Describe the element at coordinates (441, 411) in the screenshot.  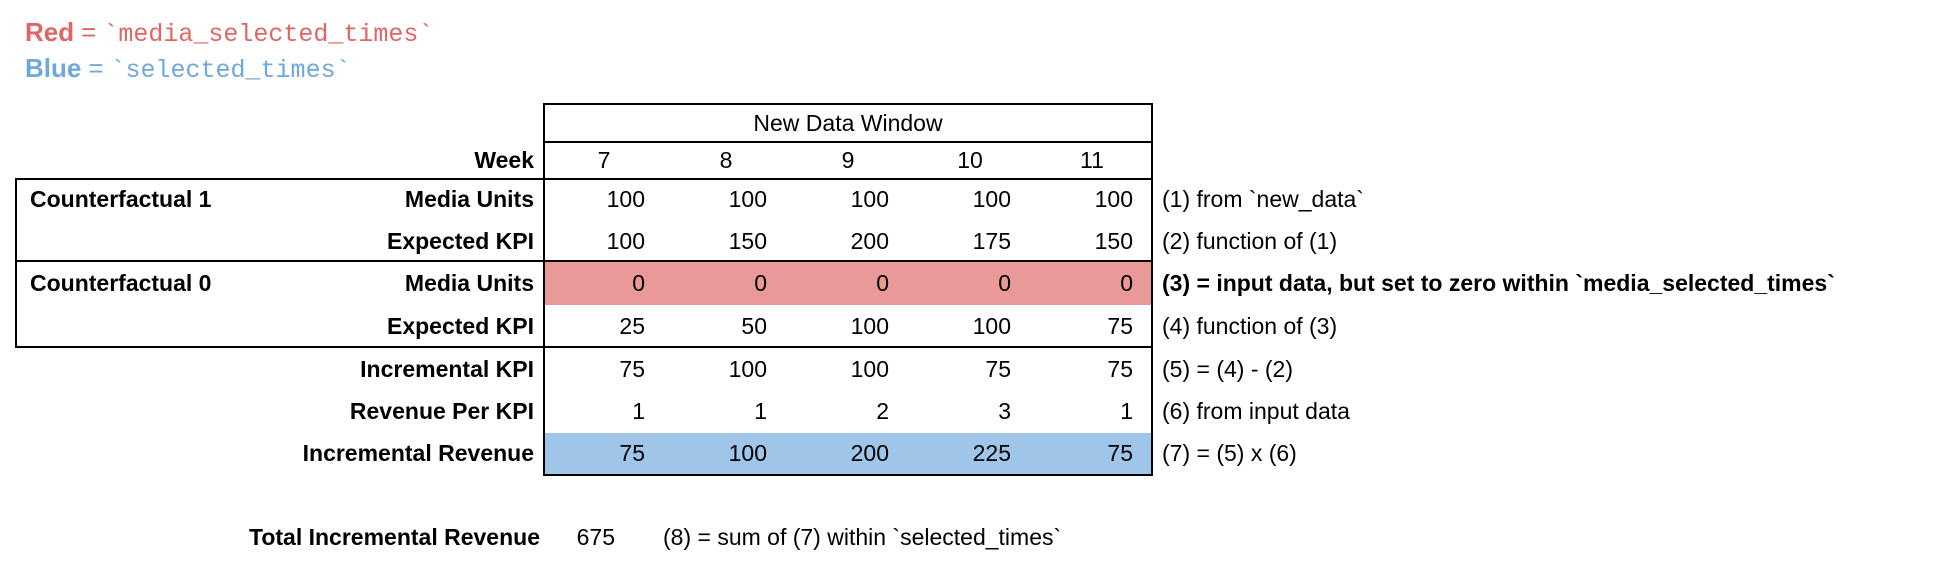
I see `row-label: Revenue Per KPI` at that location.